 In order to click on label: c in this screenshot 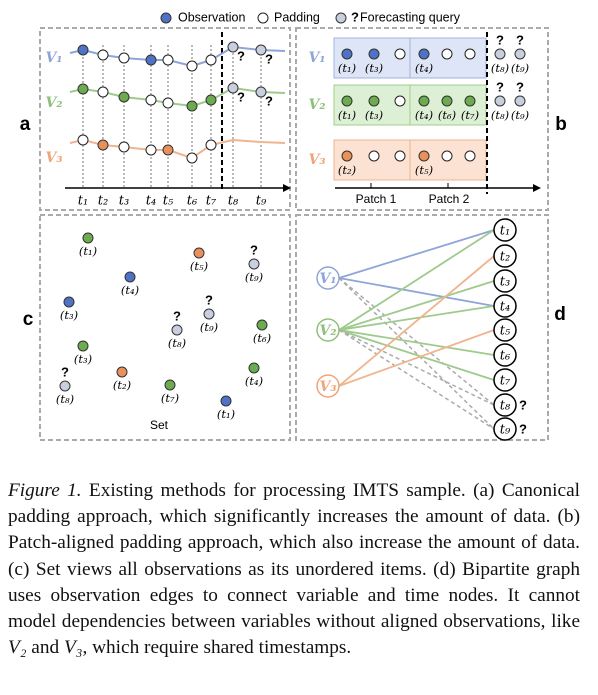, I will do `click(28, 319)`.